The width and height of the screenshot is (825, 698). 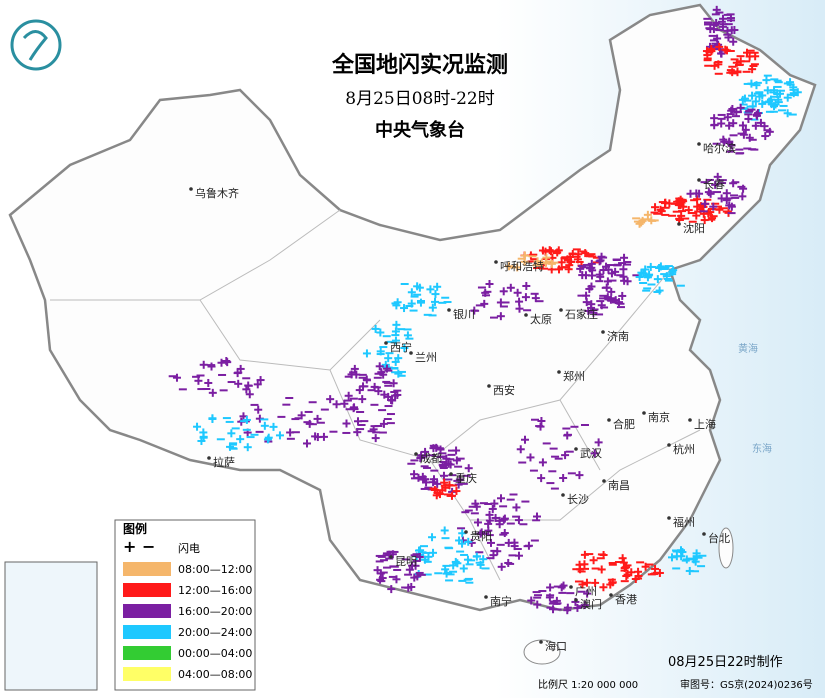 What do you see at coordinates (215, 611) in the screenshot?
I see `legend-label: 16:00—20:00` at bounding box center [215, 611].